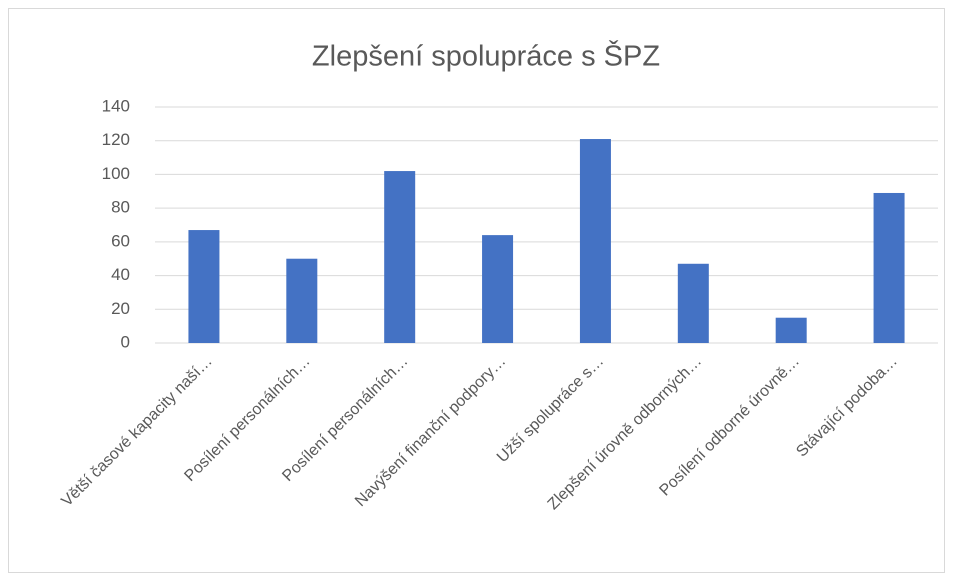 This screenshot has height=581, width=953. Describe the element at coordinates (116, 105) in the screenshot. I see `y-tick-label: 140` at that location.